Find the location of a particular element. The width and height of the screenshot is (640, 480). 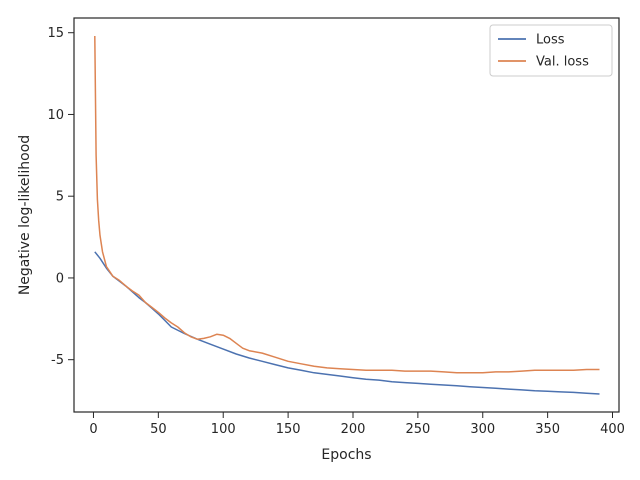

x-tick-label: 300 is located at coordinates (482, 429).